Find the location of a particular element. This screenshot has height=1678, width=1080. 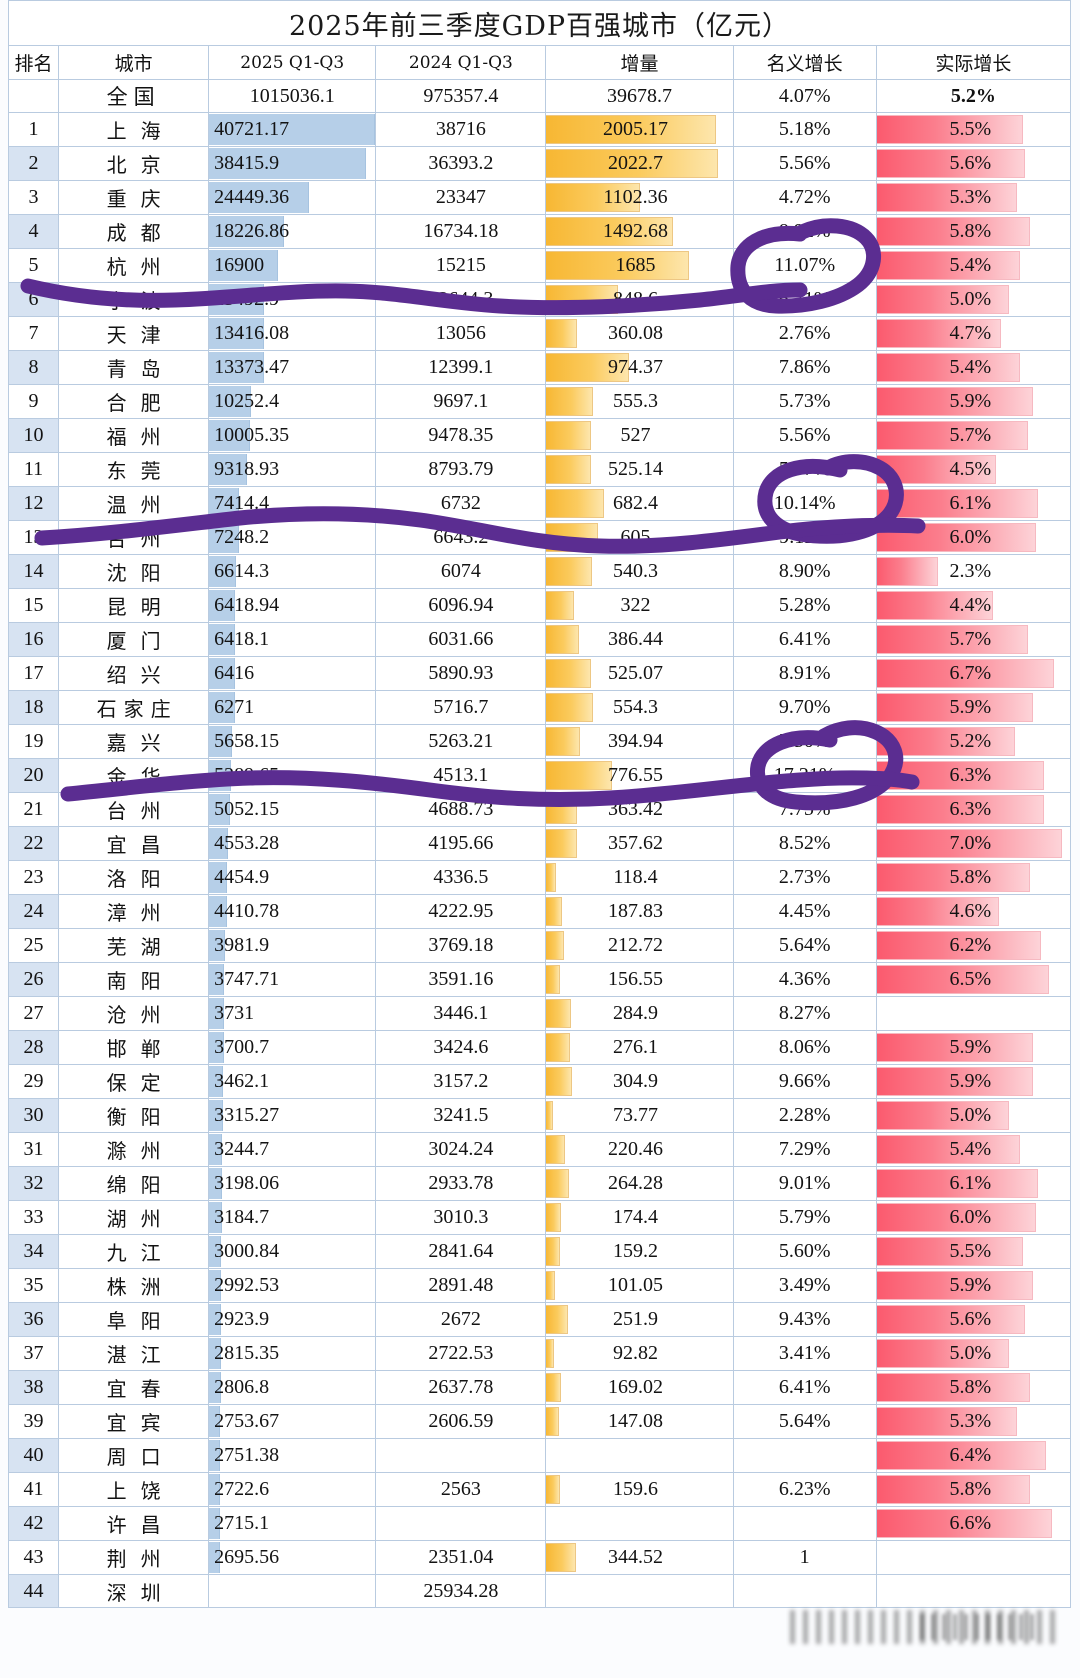

cell-nominal-growth: 5.60% is located at coordinates (804, 1251).